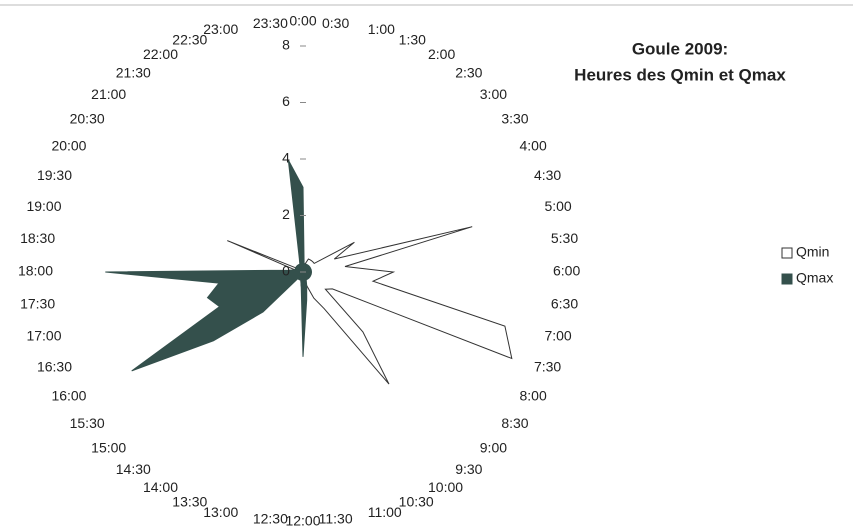  I want to click on category-label: 7:30, so click(547, 366).